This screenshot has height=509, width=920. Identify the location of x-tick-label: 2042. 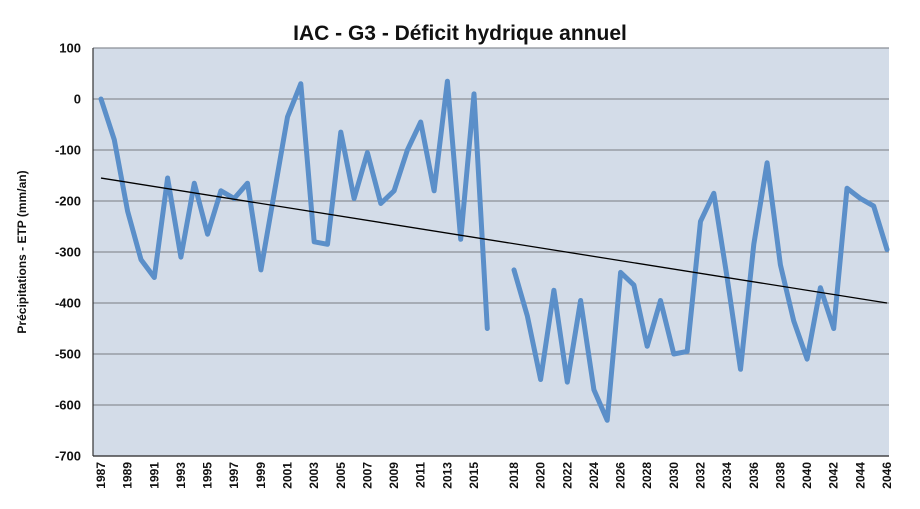
(834, 475).